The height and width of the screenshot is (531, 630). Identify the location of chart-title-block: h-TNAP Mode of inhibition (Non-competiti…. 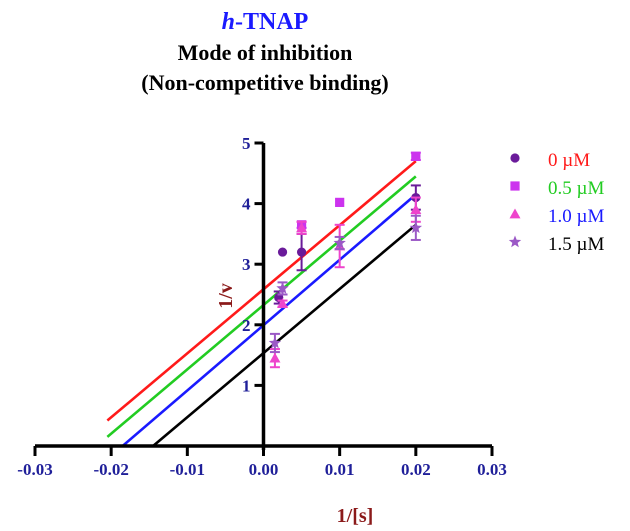
(265, 52).